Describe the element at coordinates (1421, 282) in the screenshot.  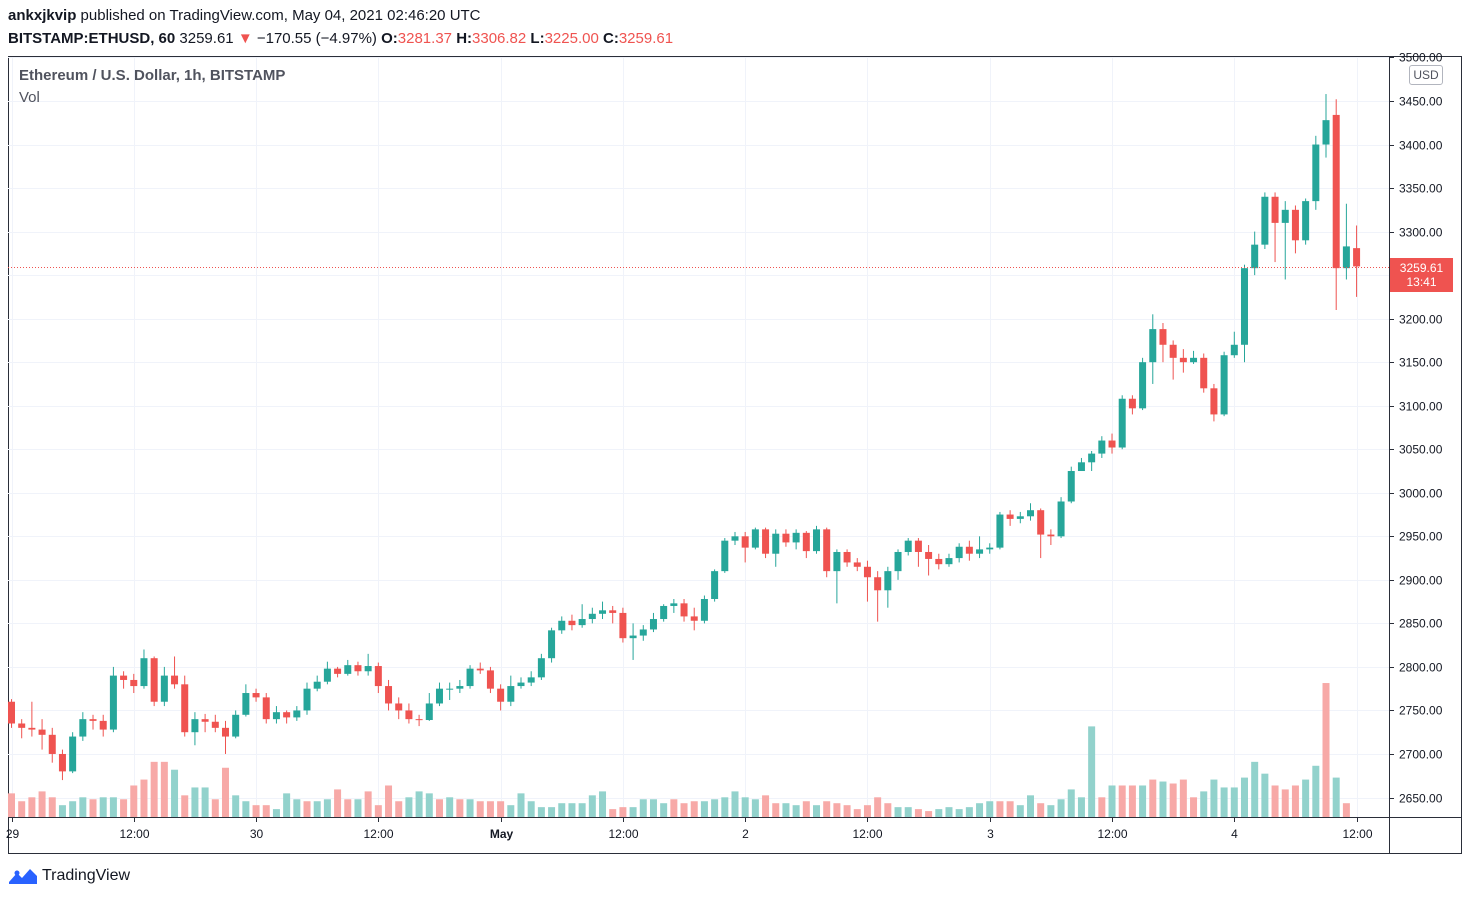
I see `bar-countdown: 13:41` at that location.